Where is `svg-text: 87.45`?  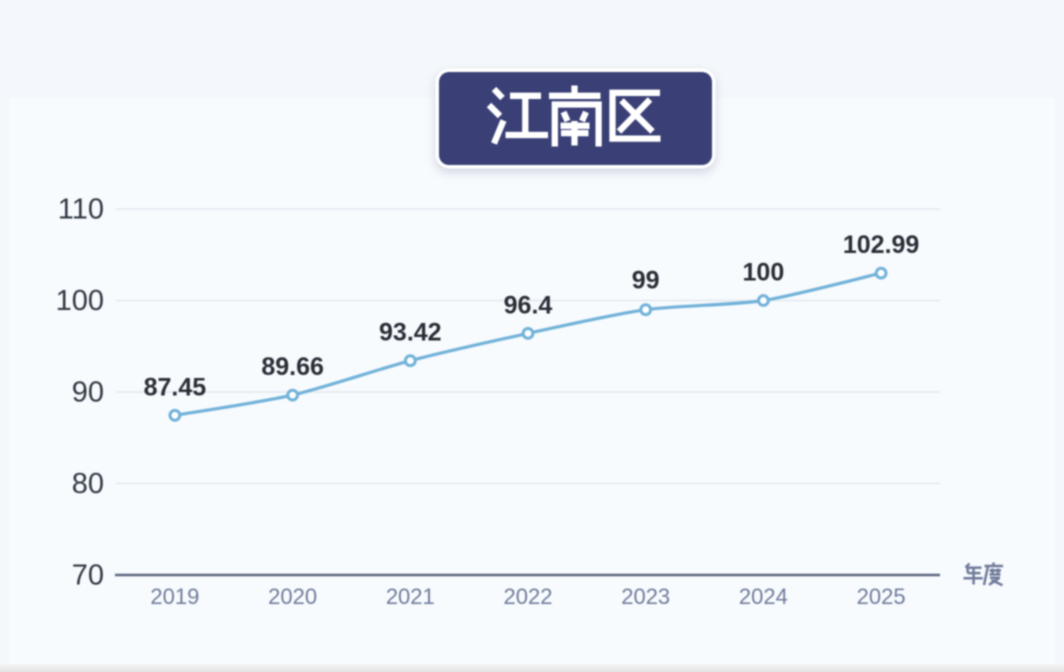
svg-text: 87.45 is located at coordinates (175, 387).